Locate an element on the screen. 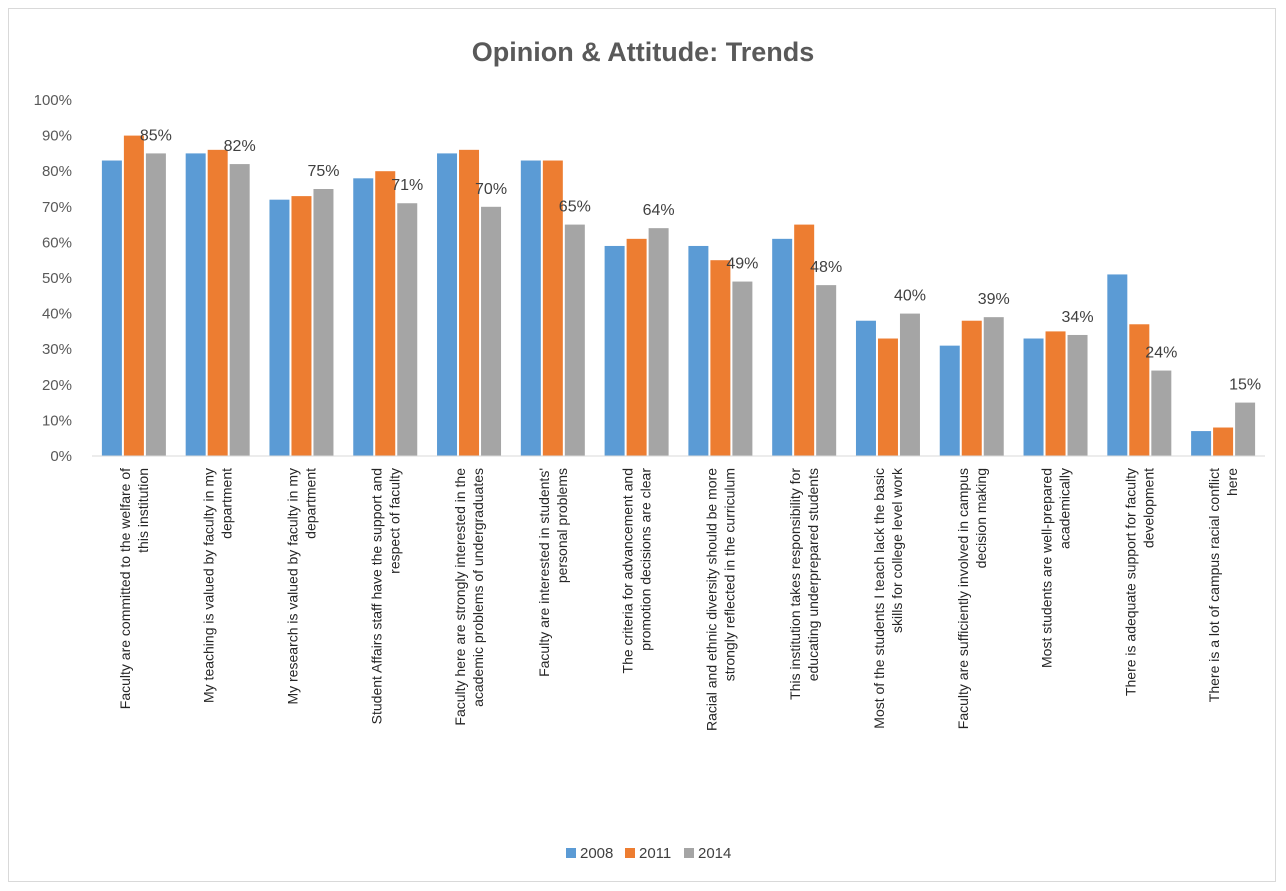  legend-item-2011: 2011 is located at coordinates (648, 853).